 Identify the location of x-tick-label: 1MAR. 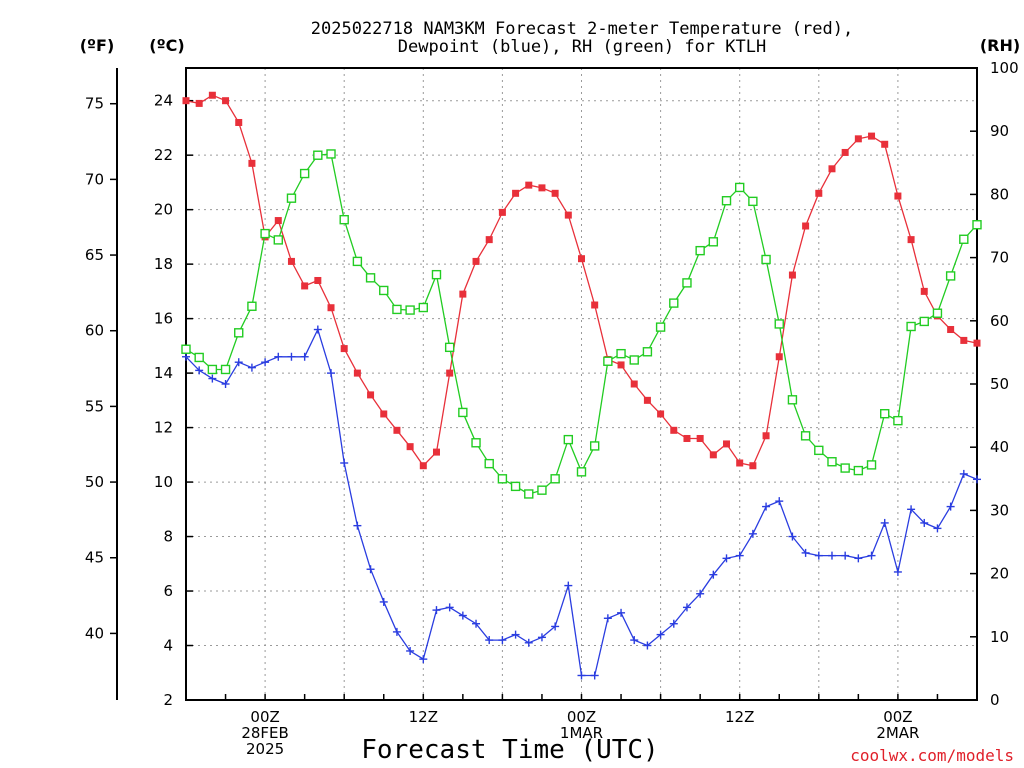
(581, 733).